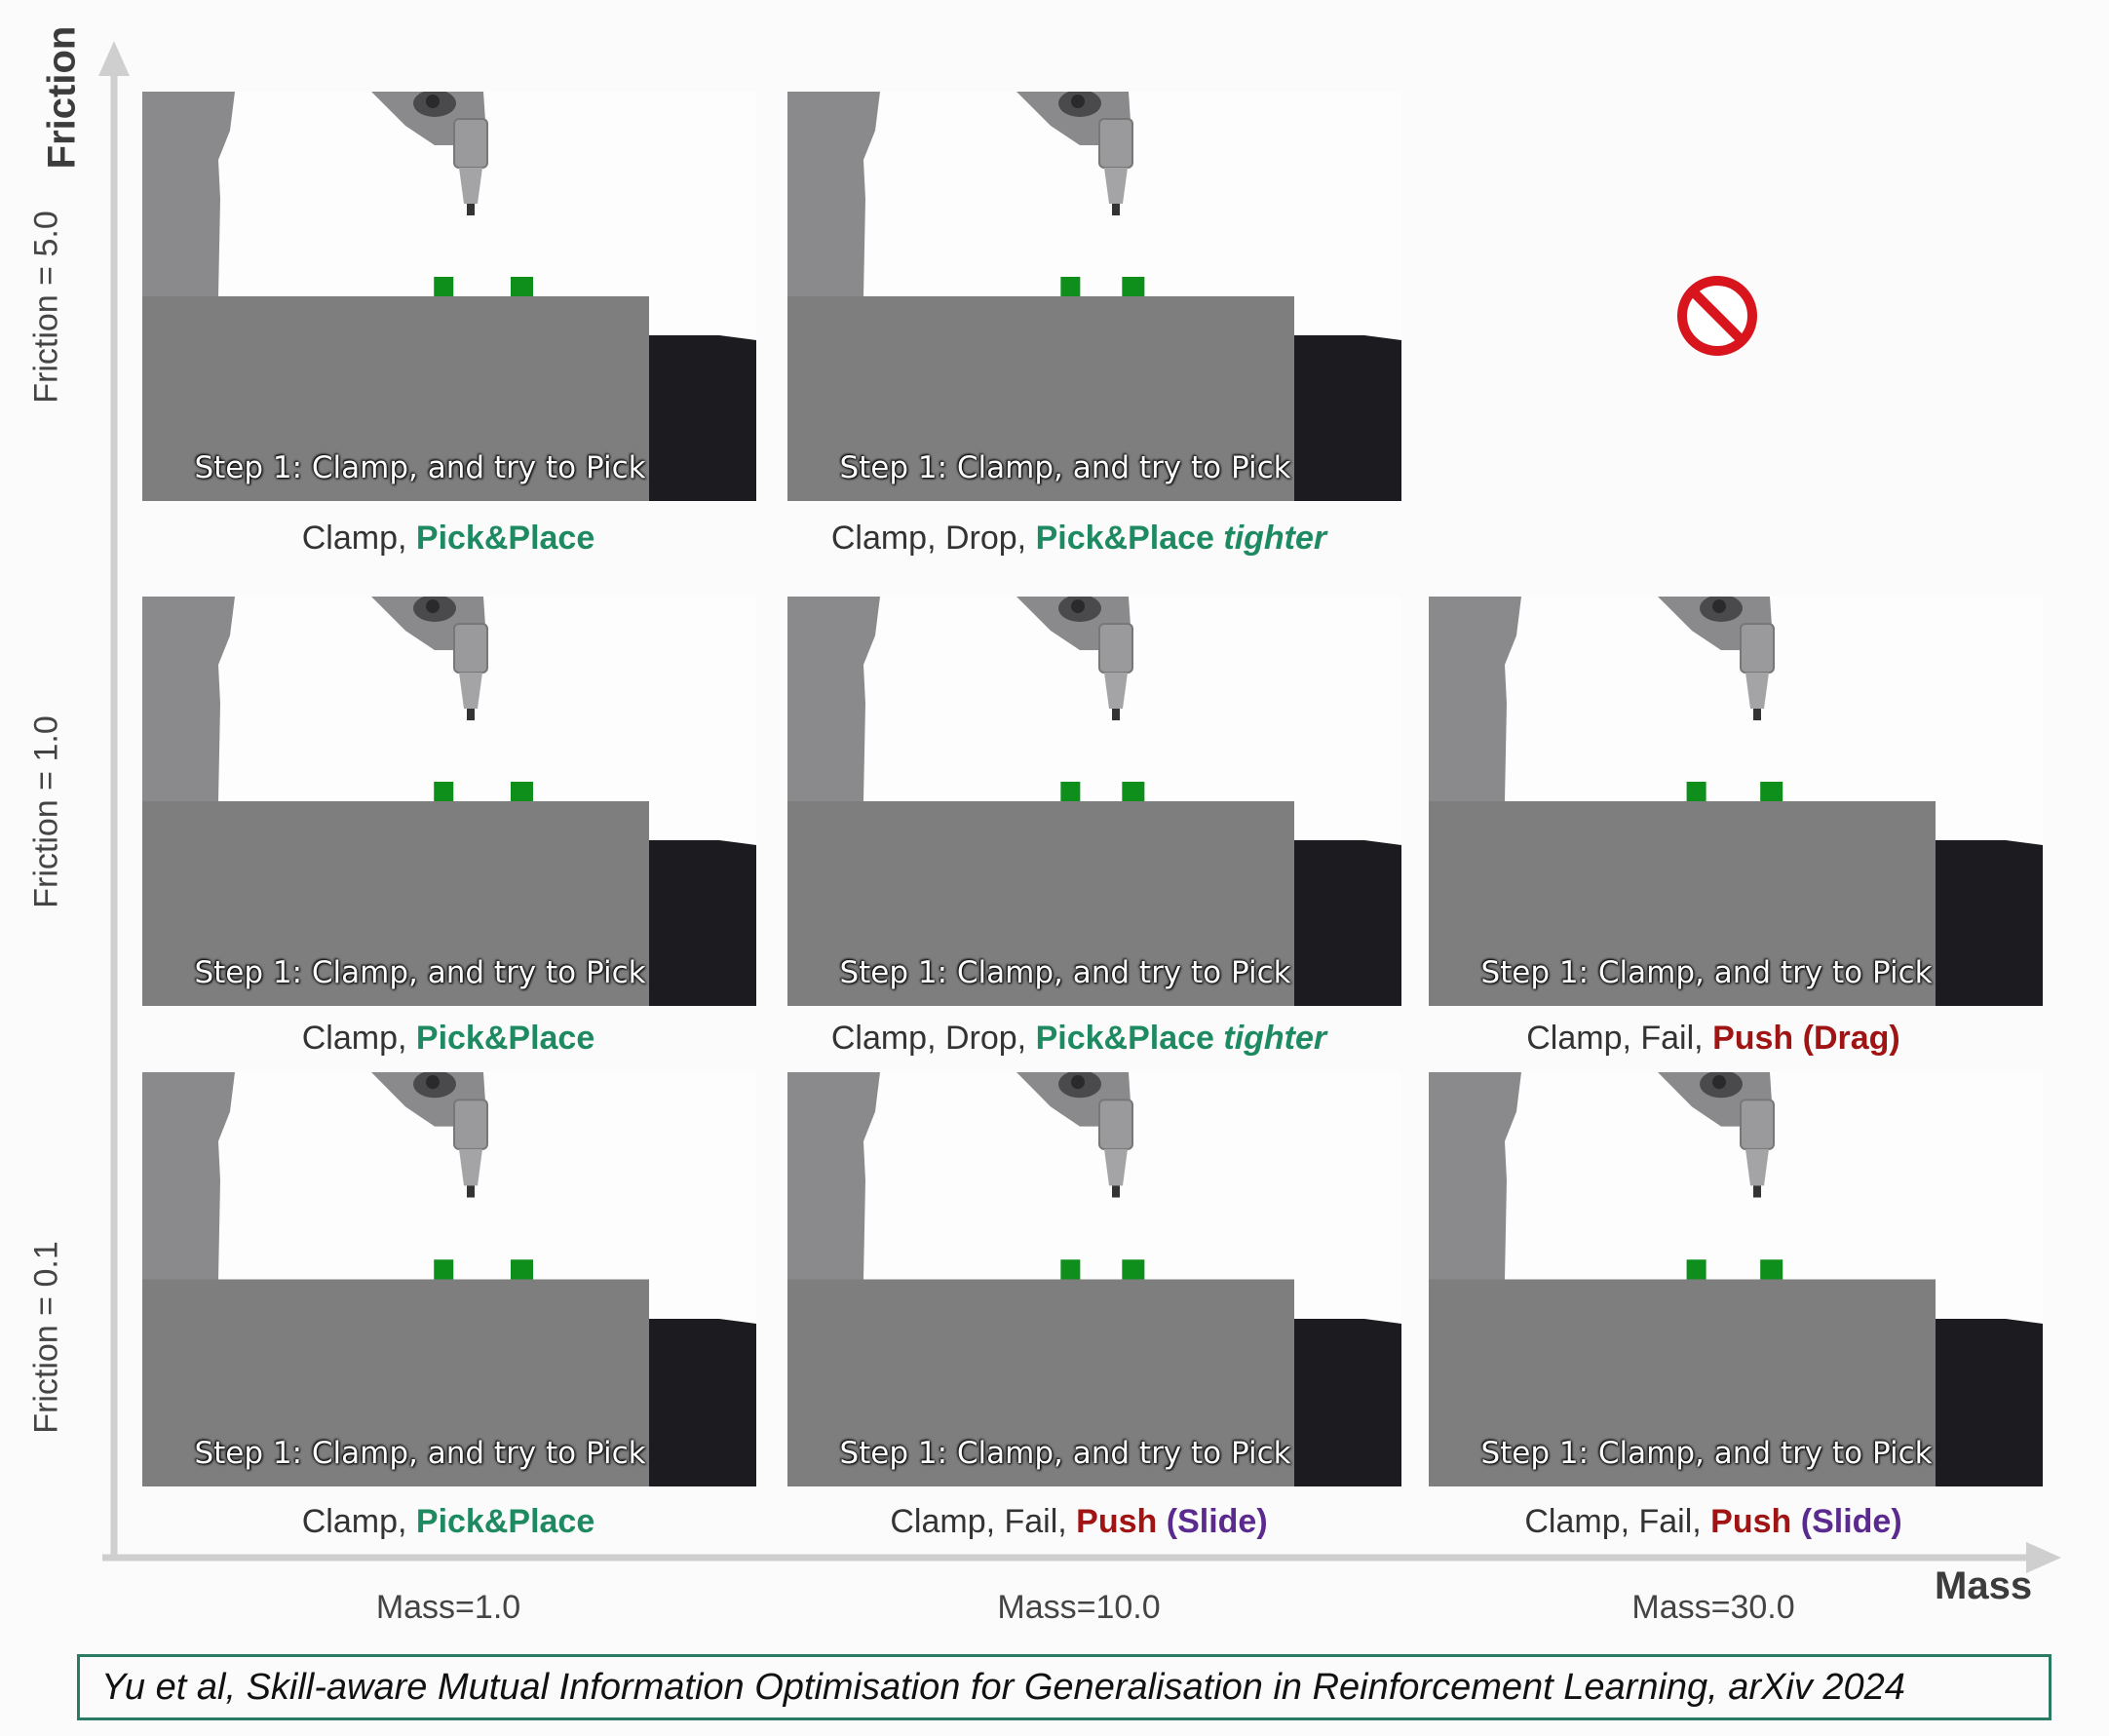  What do you see at coordinates (46, 307) in the screenshot?
I see `row-label-friction-5: Friction = 5.0` at bounding box center [46, 307].